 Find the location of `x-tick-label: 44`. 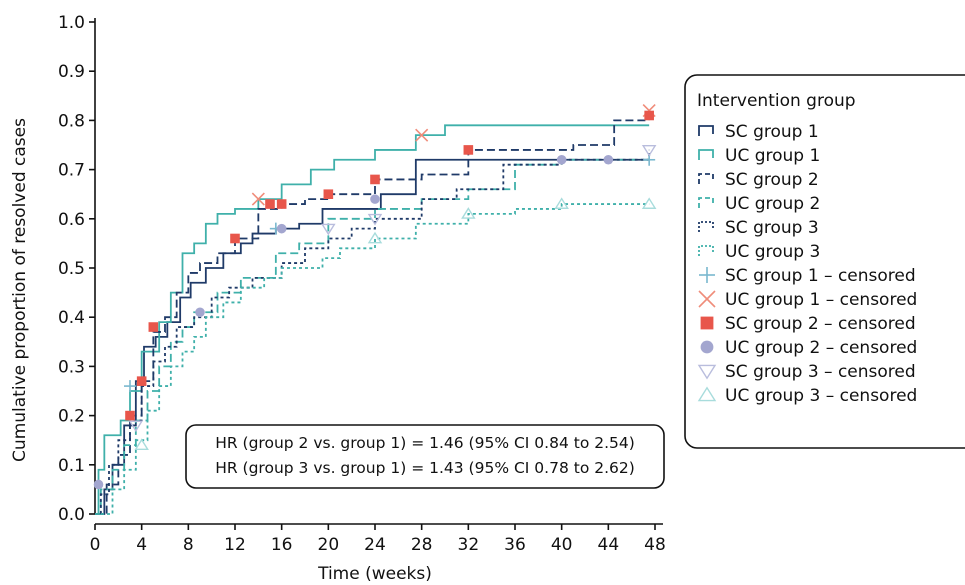

x-tick-label: 44 is located at coordinates (609, 545).